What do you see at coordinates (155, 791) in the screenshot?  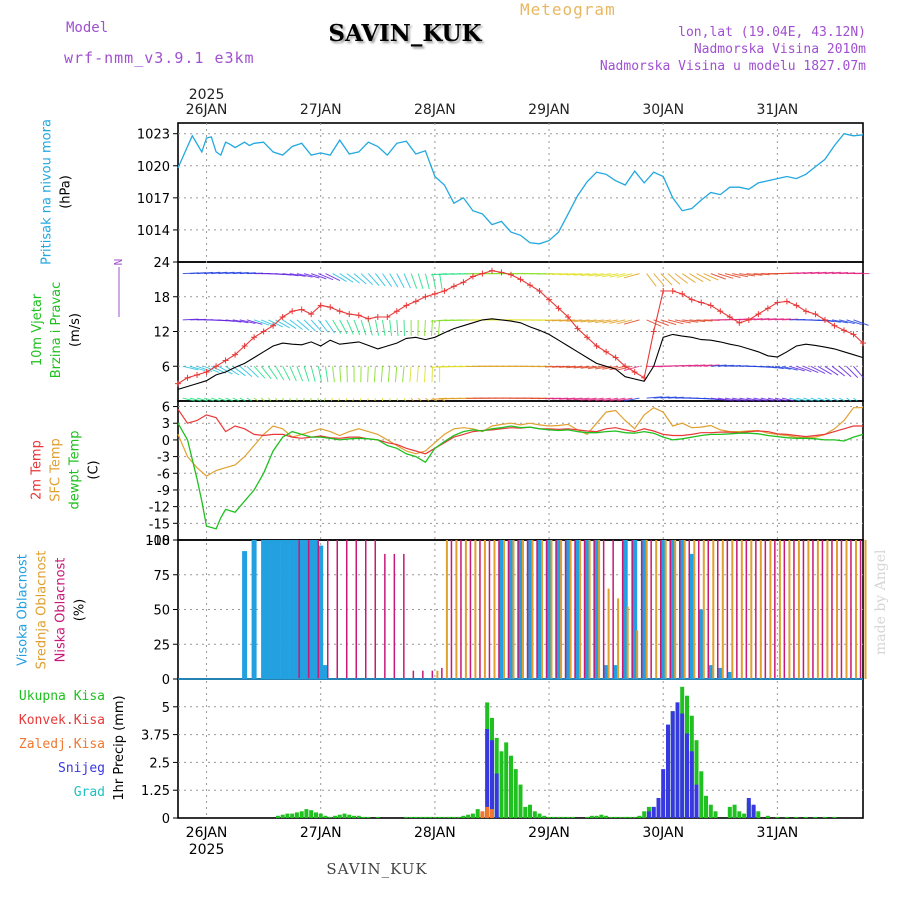 I see `precipitation-tick-label: 1.25` at bounding box center [155, 791].